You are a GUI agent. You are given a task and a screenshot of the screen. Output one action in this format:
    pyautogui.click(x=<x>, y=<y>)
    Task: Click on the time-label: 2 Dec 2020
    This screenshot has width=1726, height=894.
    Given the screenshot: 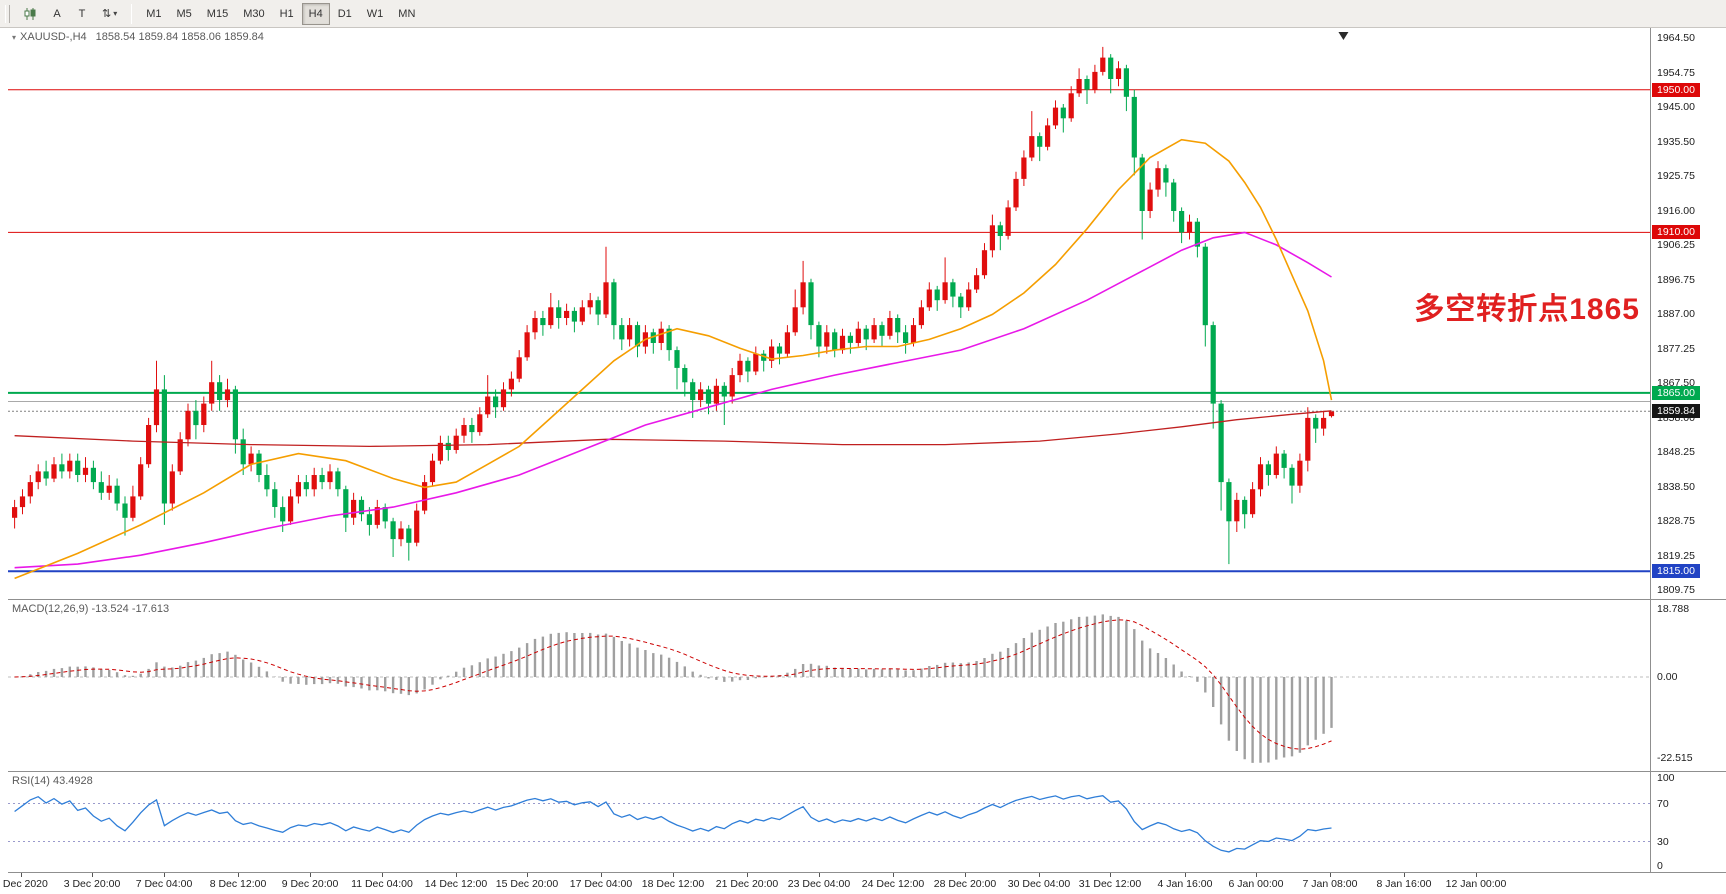 What is the action you would take?
    pyautogui.click(x=24, y=884)
    